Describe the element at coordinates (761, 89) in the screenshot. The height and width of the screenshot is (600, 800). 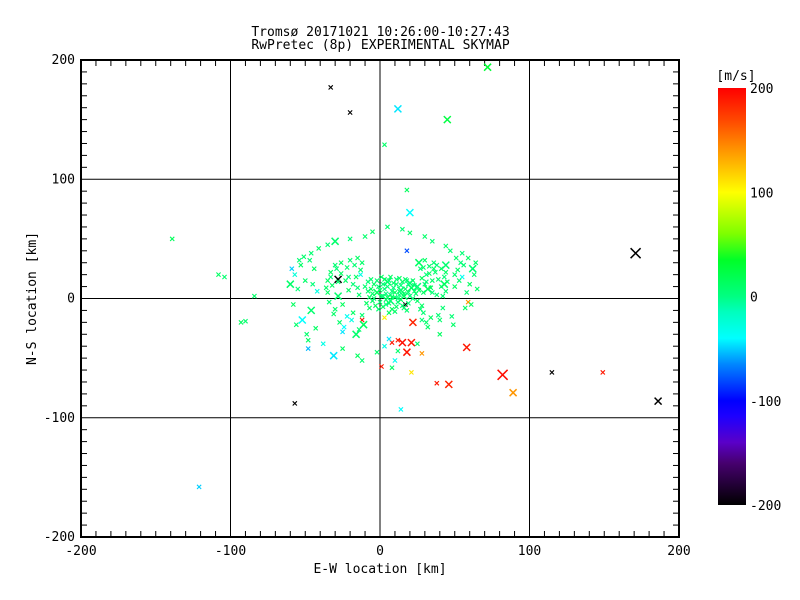
I see `colorbar-tick-label: 200` at that location.